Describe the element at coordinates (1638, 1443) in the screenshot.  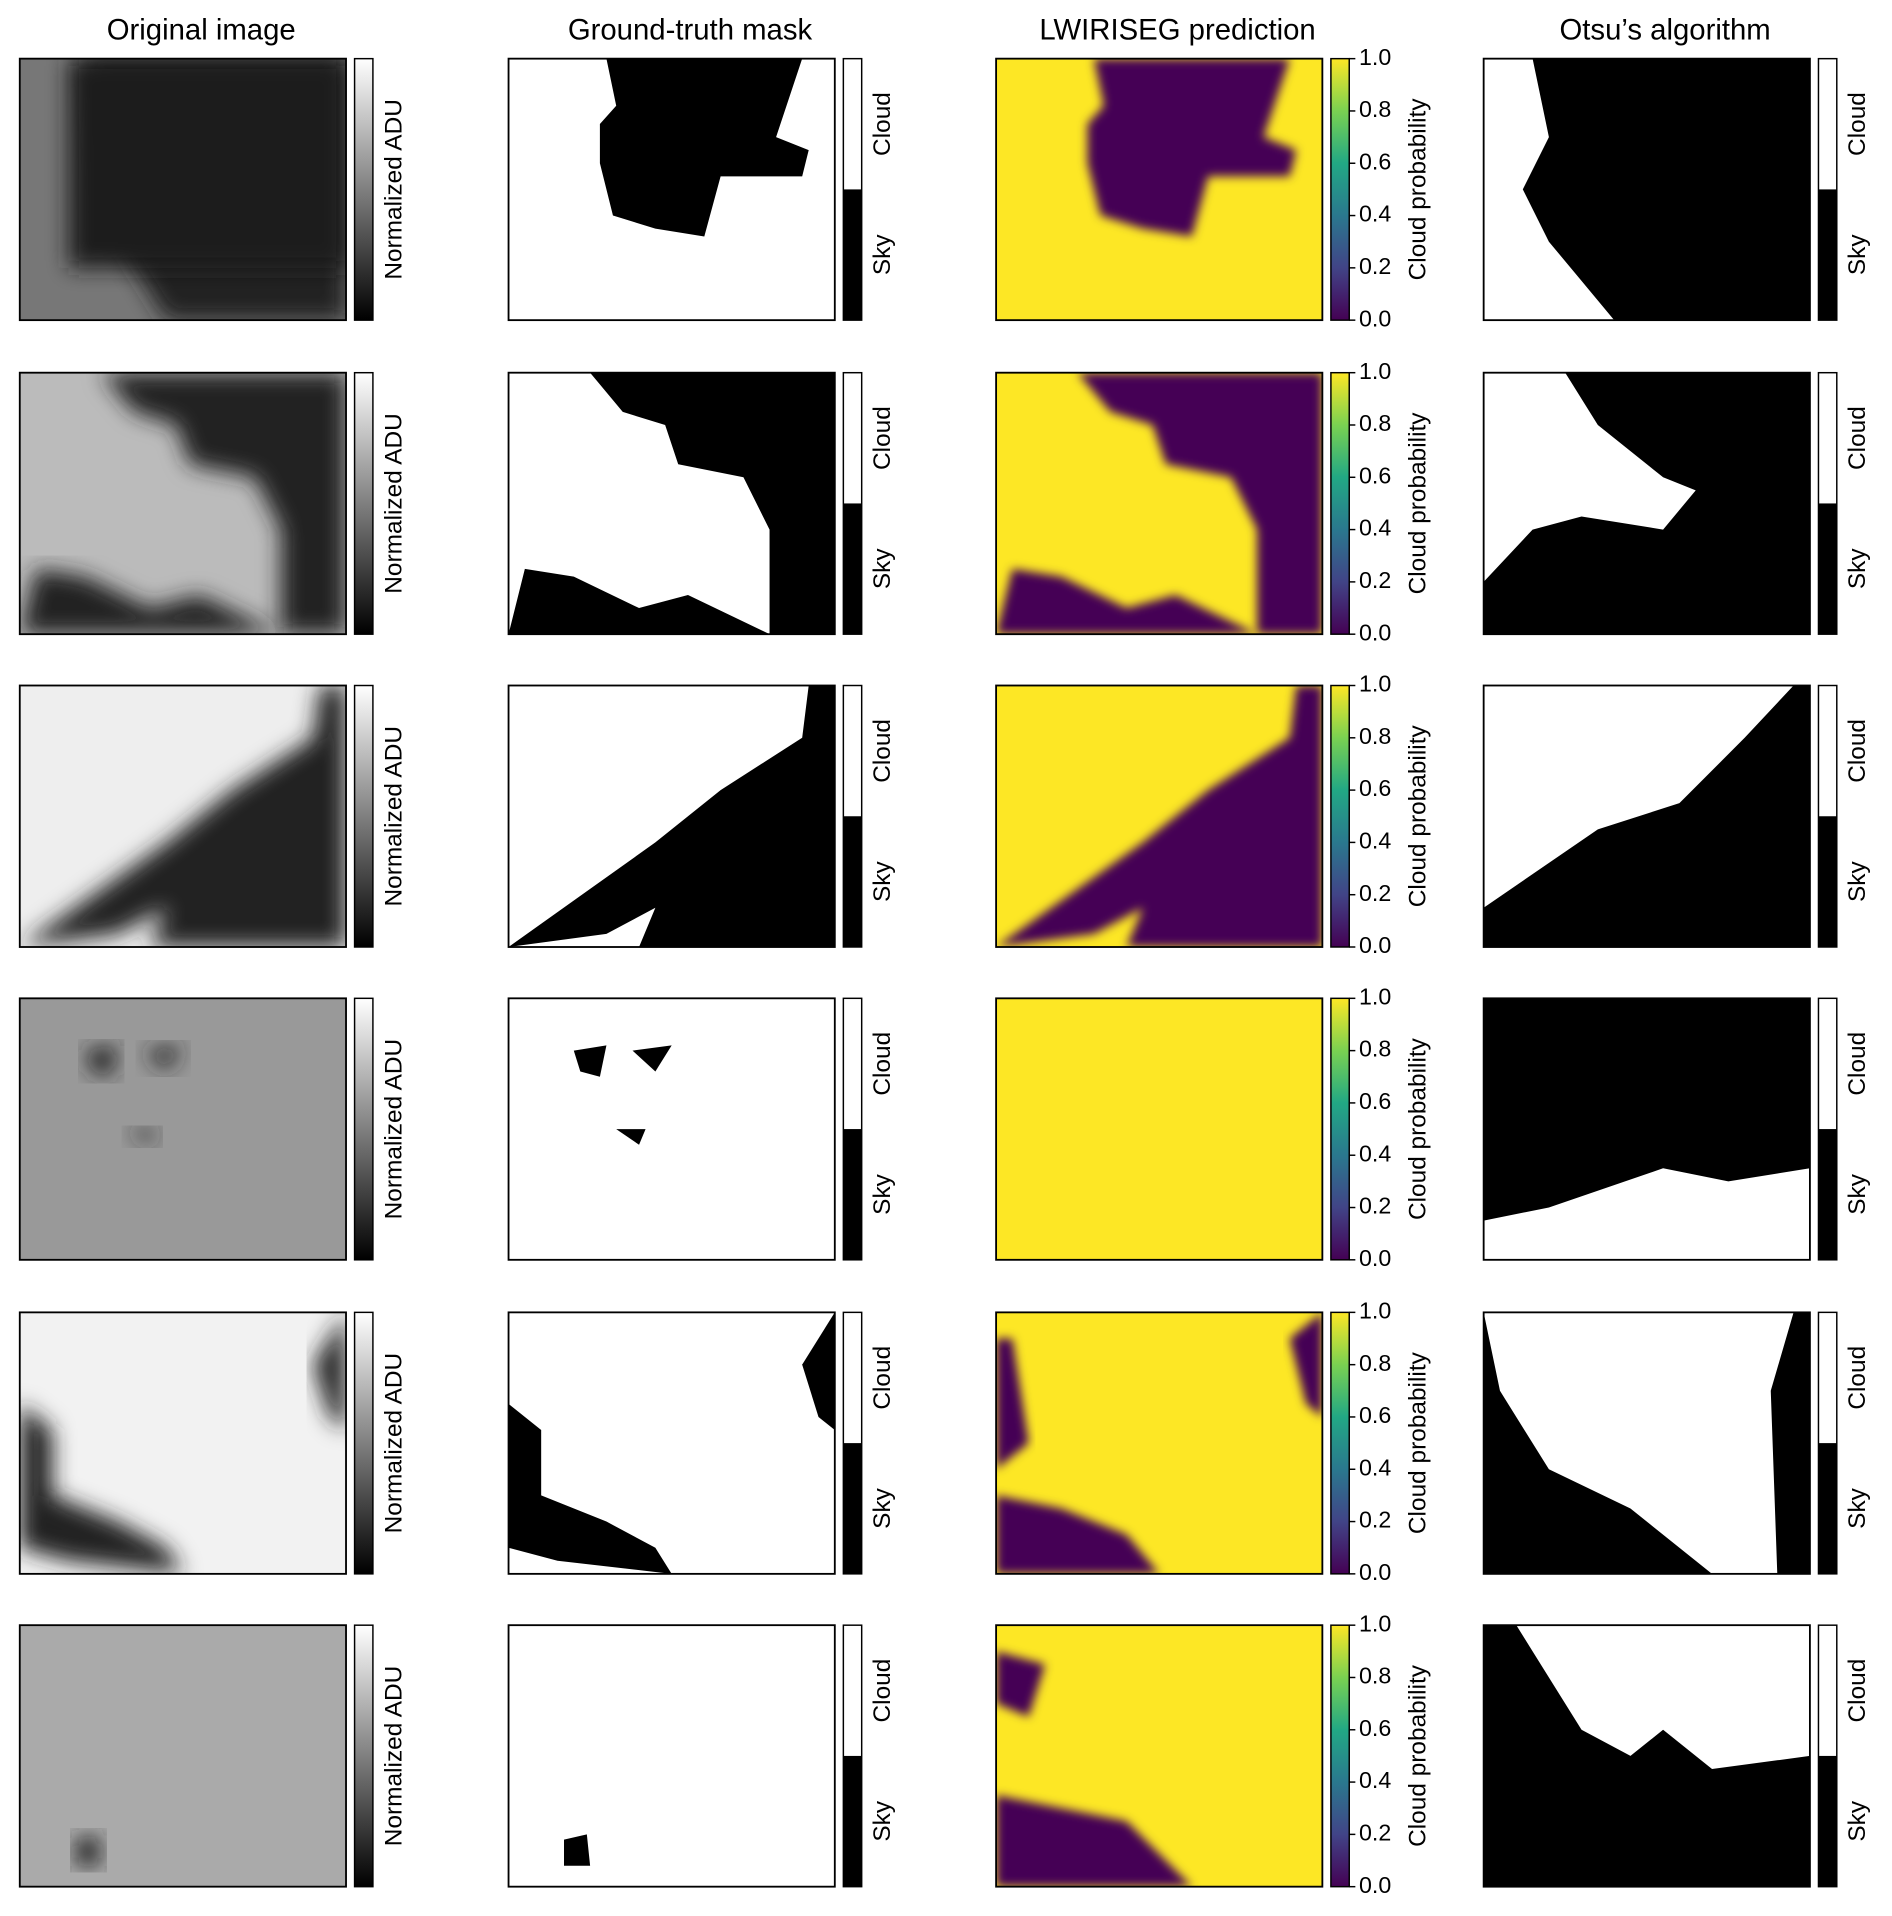
I see `otsu-cloud` at that location.